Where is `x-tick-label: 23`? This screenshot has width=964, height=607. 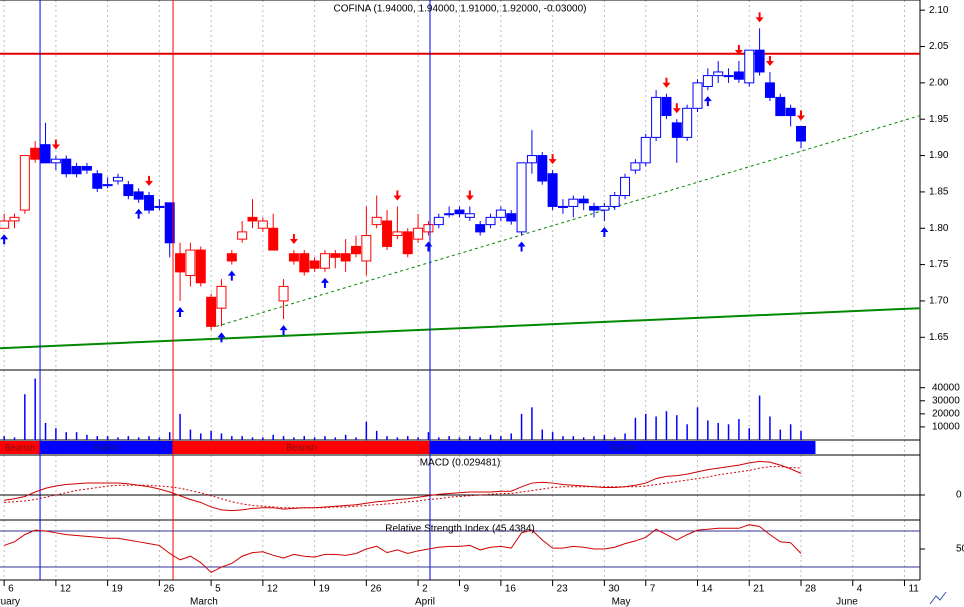 x-tick-label: 23 is located at coordinates (563, 589).